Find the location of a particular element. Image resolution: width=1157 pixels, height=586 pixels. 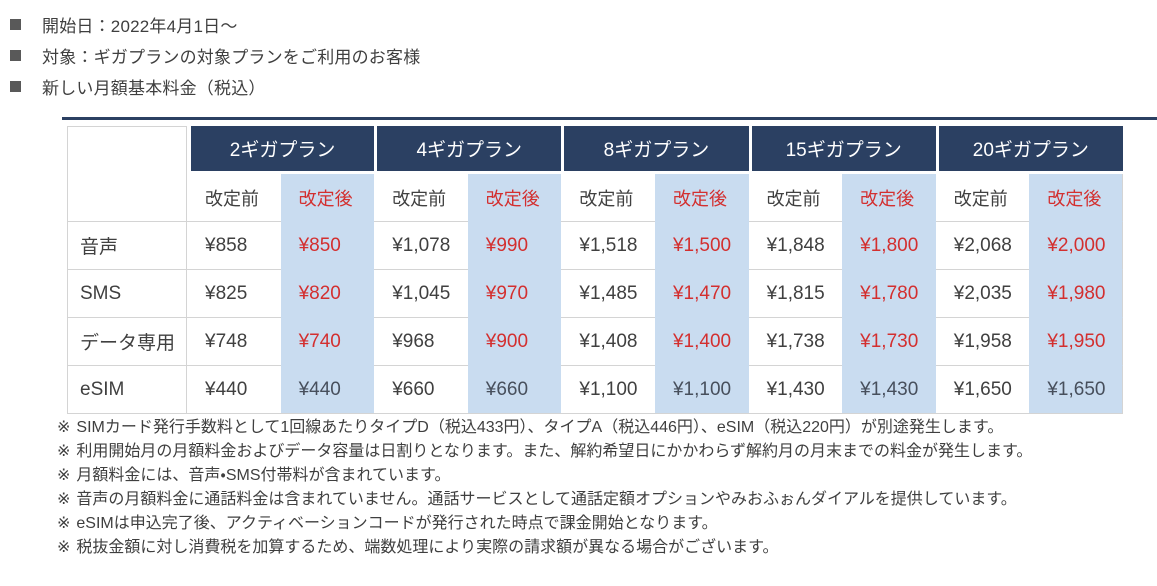

price-cell: ¥850 is located at coordinates (327, 246).